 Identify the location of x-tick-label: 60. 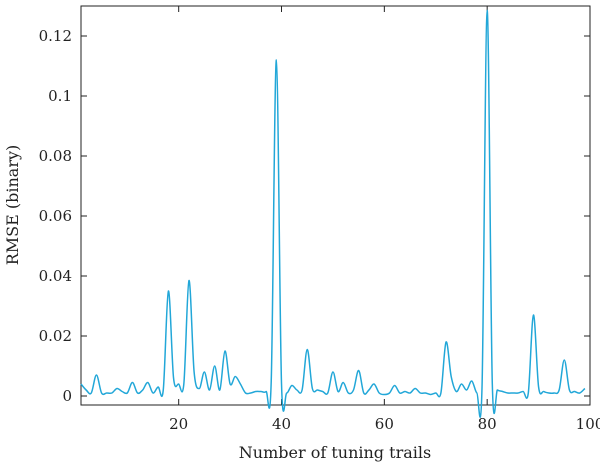
(384, 424).